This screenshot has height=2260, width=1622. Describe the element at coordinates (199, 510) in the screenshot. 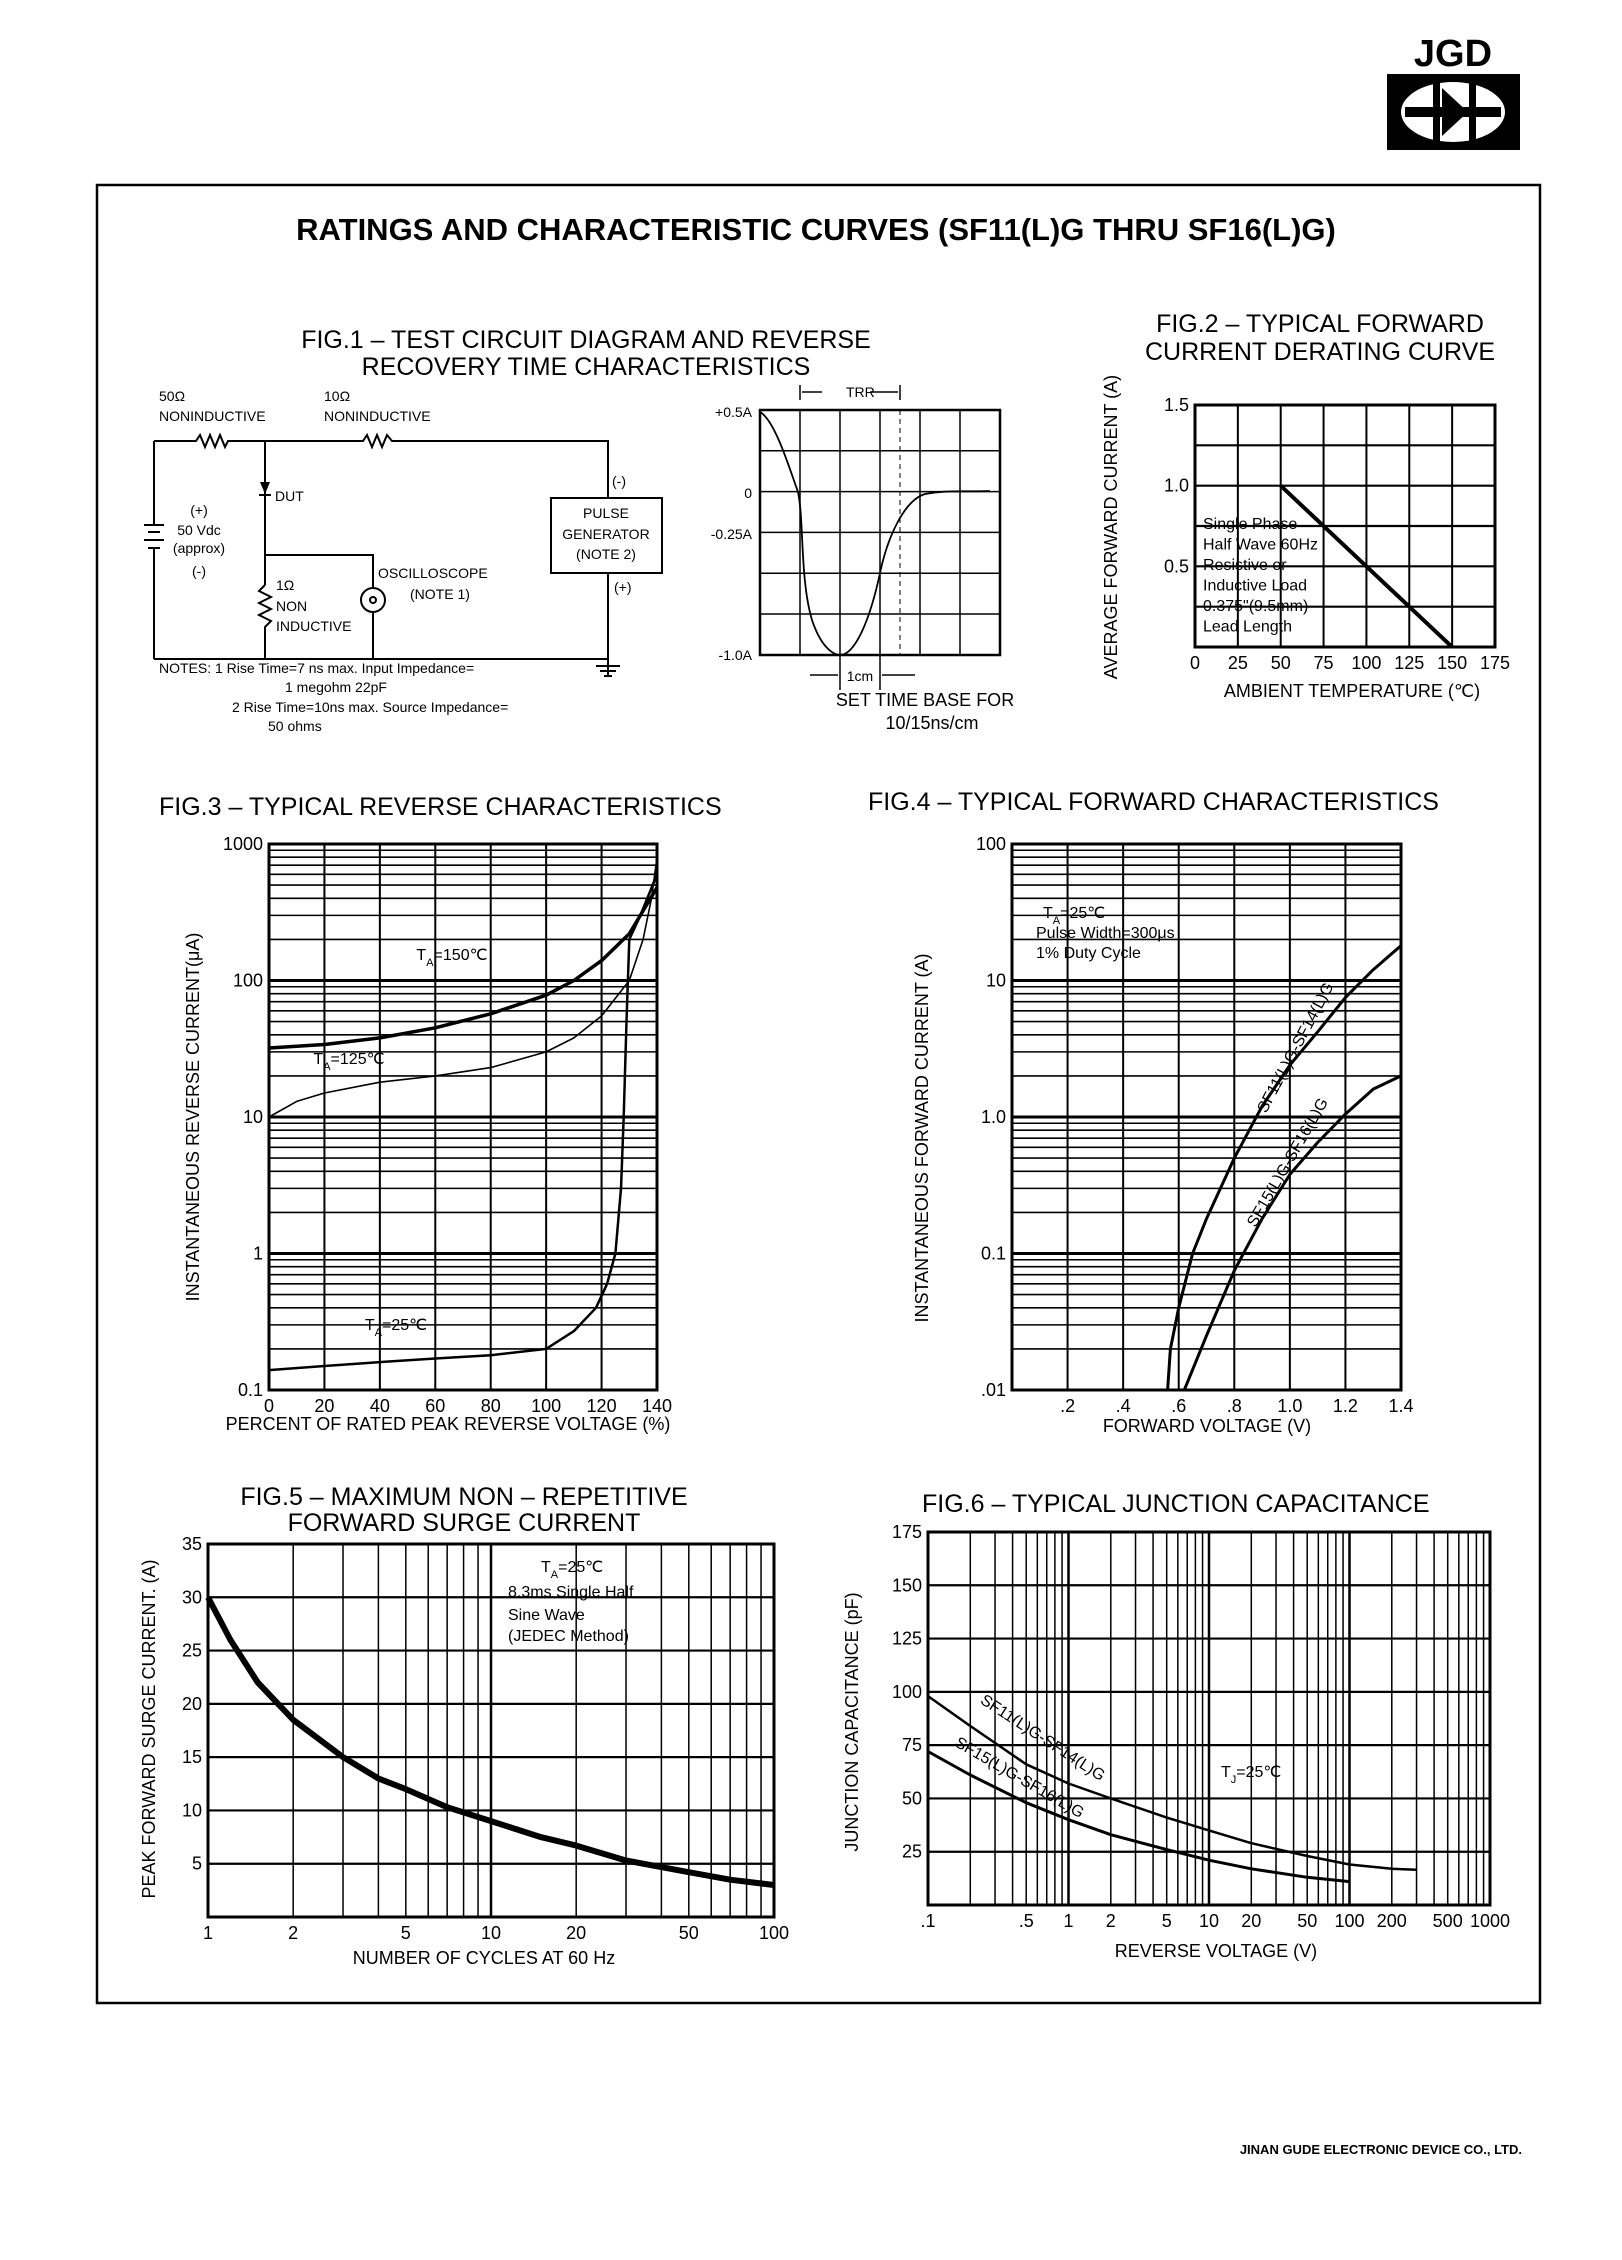

I see `source-plus: (+)` at that location.